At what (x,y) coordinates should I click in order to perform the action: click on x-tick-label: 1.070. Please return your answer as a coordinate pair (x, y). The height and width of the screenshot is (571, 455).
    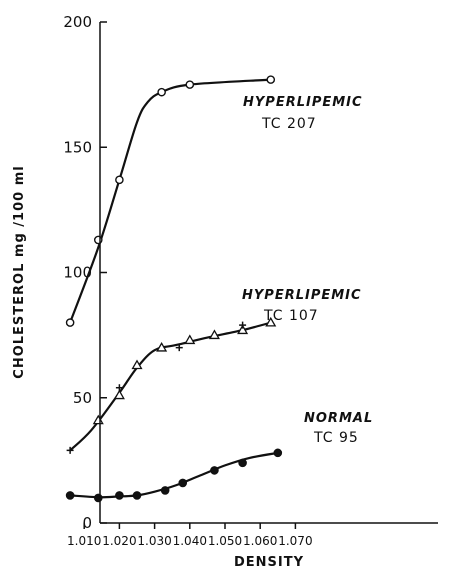
    Looking at the image, I should click on (295, 541).